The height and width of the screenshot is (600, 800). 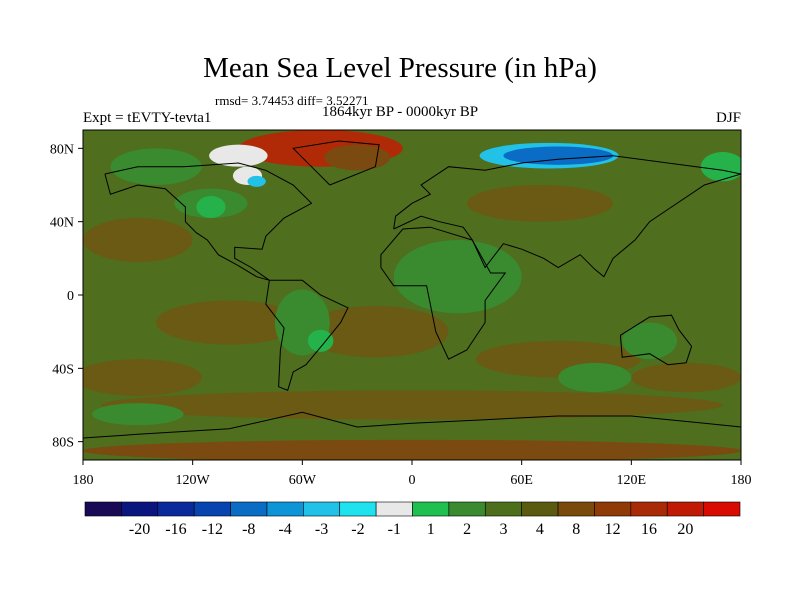 What do you see at coordinates (728, 118) in the screenshot?
I see `season-label: DJF` at bounding box center [728, 118].